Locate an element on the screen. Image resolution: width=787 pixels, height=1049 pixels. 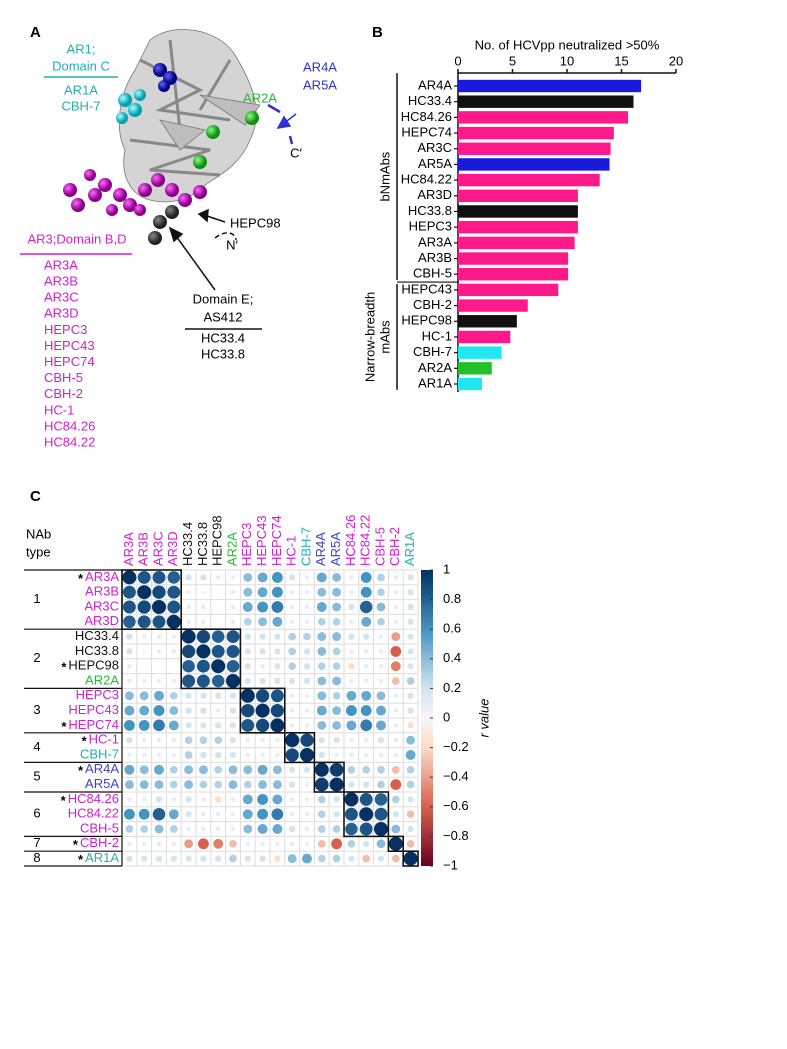
column-label: AR3C is located at coordinates (157, 548).